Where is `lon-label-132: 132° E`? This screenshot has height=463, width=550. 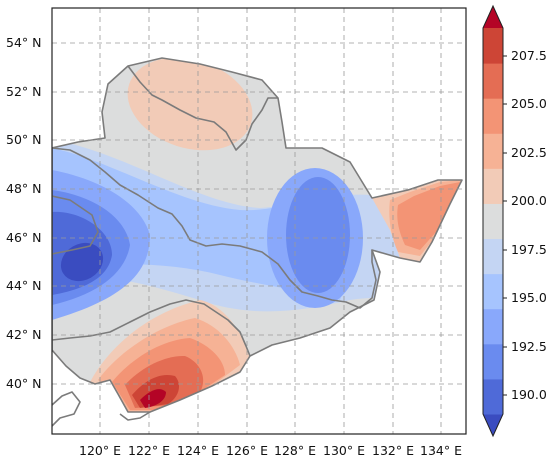
lon-label-132: 132° E is located at coordinates (393, 450).